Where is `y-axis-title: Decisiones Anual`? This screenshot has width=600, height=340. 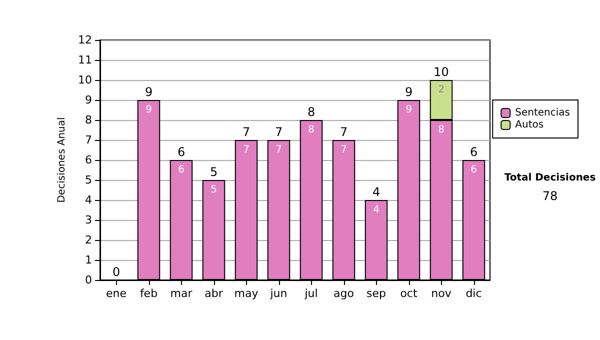 y-axis-title: Decisiones Anual is located at coordinates (62, 160).